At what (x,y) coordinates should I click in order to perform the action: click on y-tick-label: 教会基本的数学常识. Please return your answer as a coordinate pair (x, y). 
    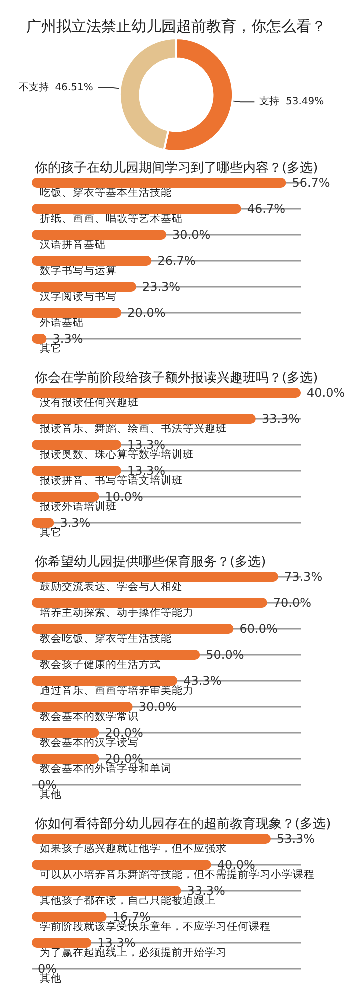
    Looking at the image, I should click on (89, 716).